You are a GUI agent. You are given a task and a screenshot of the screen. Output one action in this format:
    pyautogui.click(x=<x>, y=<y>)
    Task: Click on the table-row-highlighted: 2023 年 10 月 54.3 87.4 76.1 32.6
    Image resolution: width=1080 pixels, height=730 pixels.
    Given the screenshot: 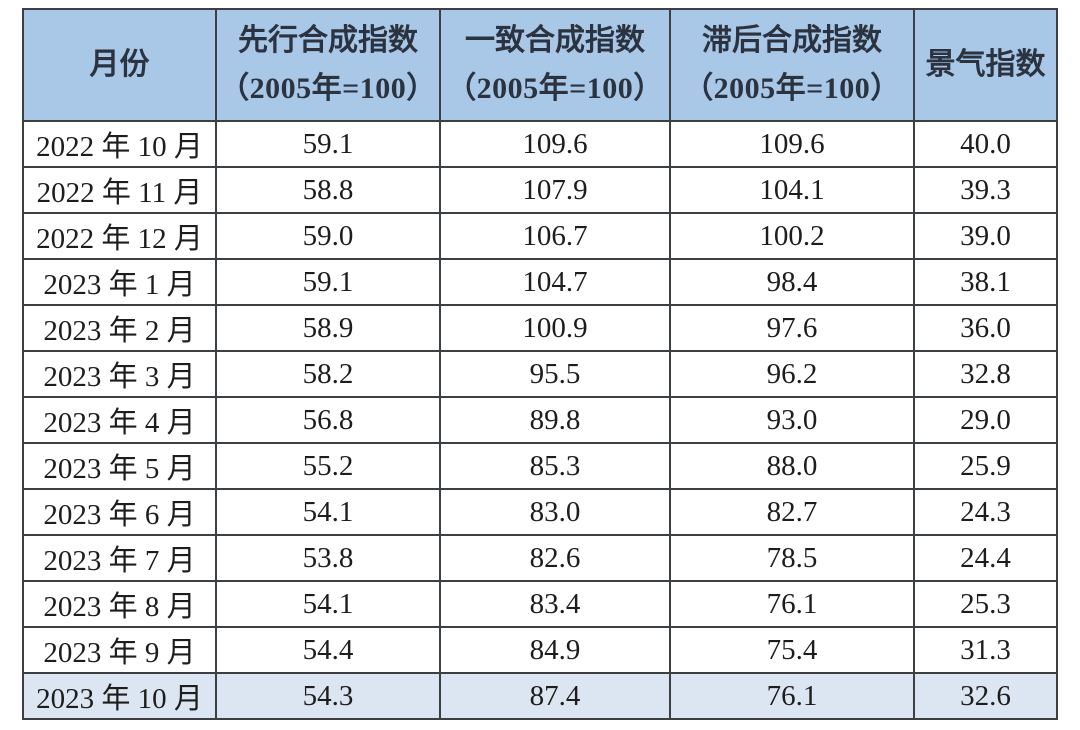 What is the action you would take?
    pyautogui.click(x=540, y=696)
    